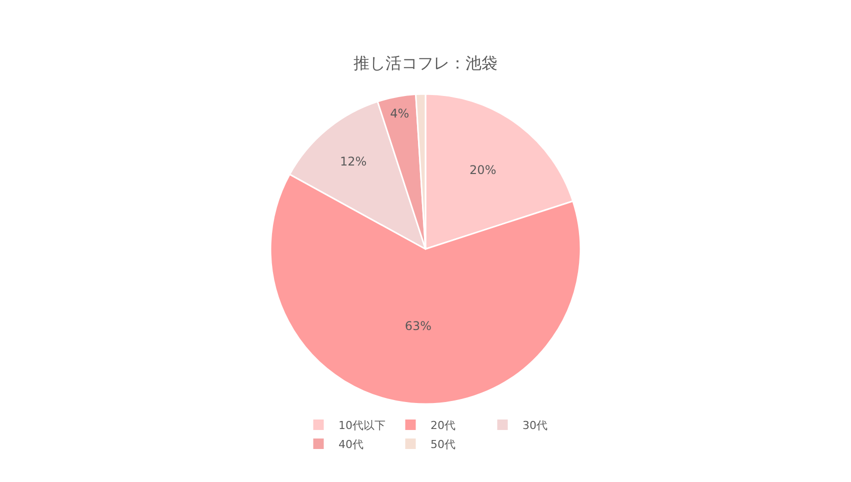 The image size is (851, 482). Describe the element at coordinates (400, 113) in the screenshot. I see `data-label: 4%` at that location.